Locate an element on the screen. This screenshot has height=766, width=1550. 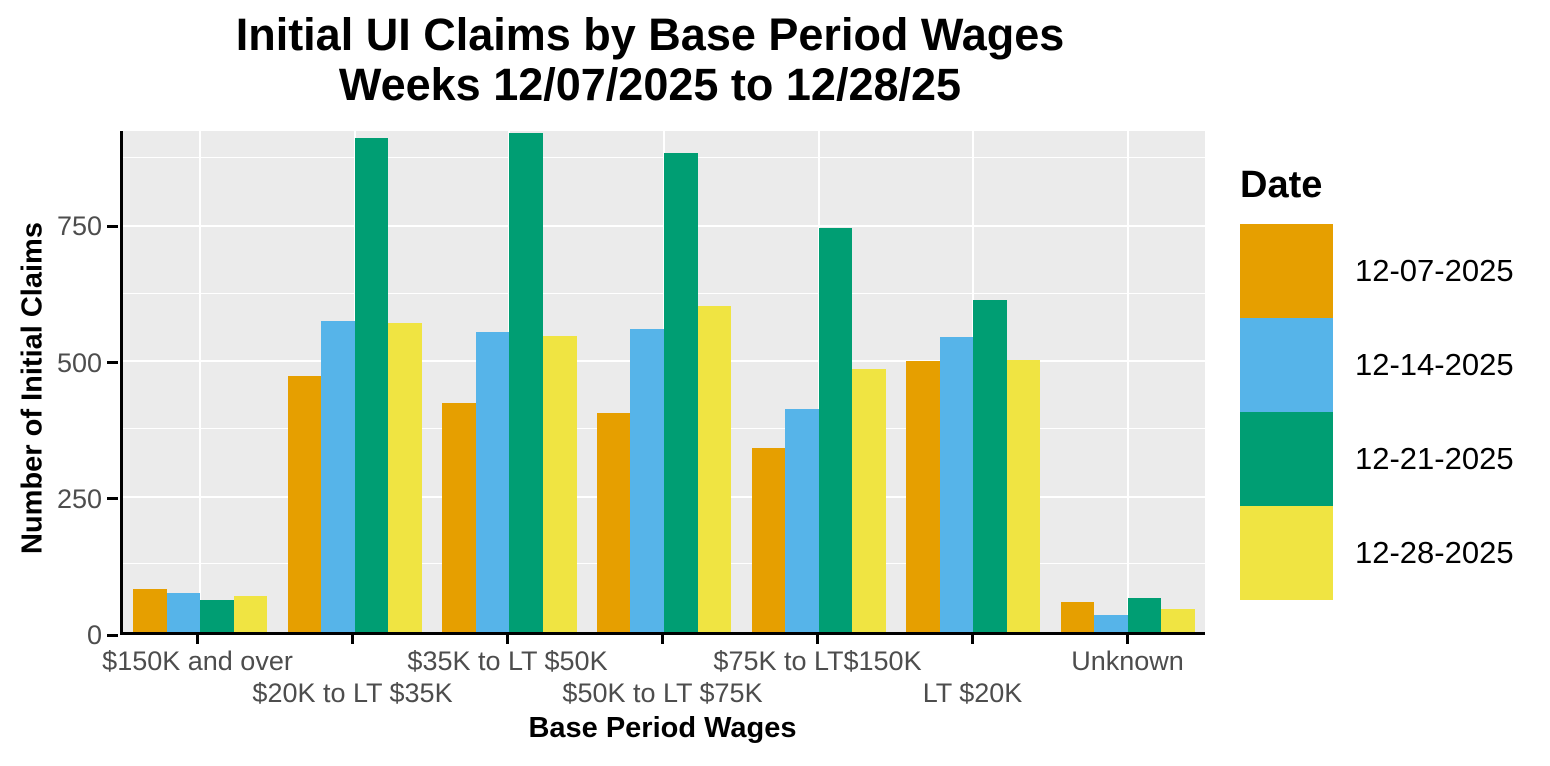
legend-items: 12-07-2025 12-14-2025 12-21-2025 12-28-2025 is located at coordinates (1377, 412).